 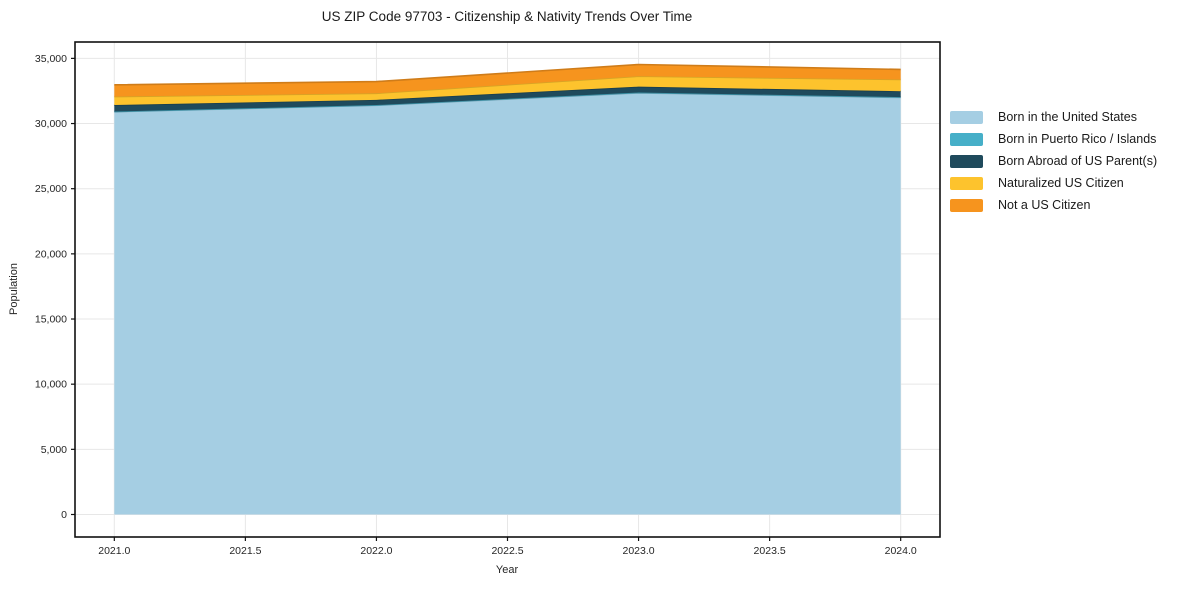 What do you see at coordinates (51, 124) in the screenshot?
I see `y-tick-label: 30,000` at bounding box center [51, 124].